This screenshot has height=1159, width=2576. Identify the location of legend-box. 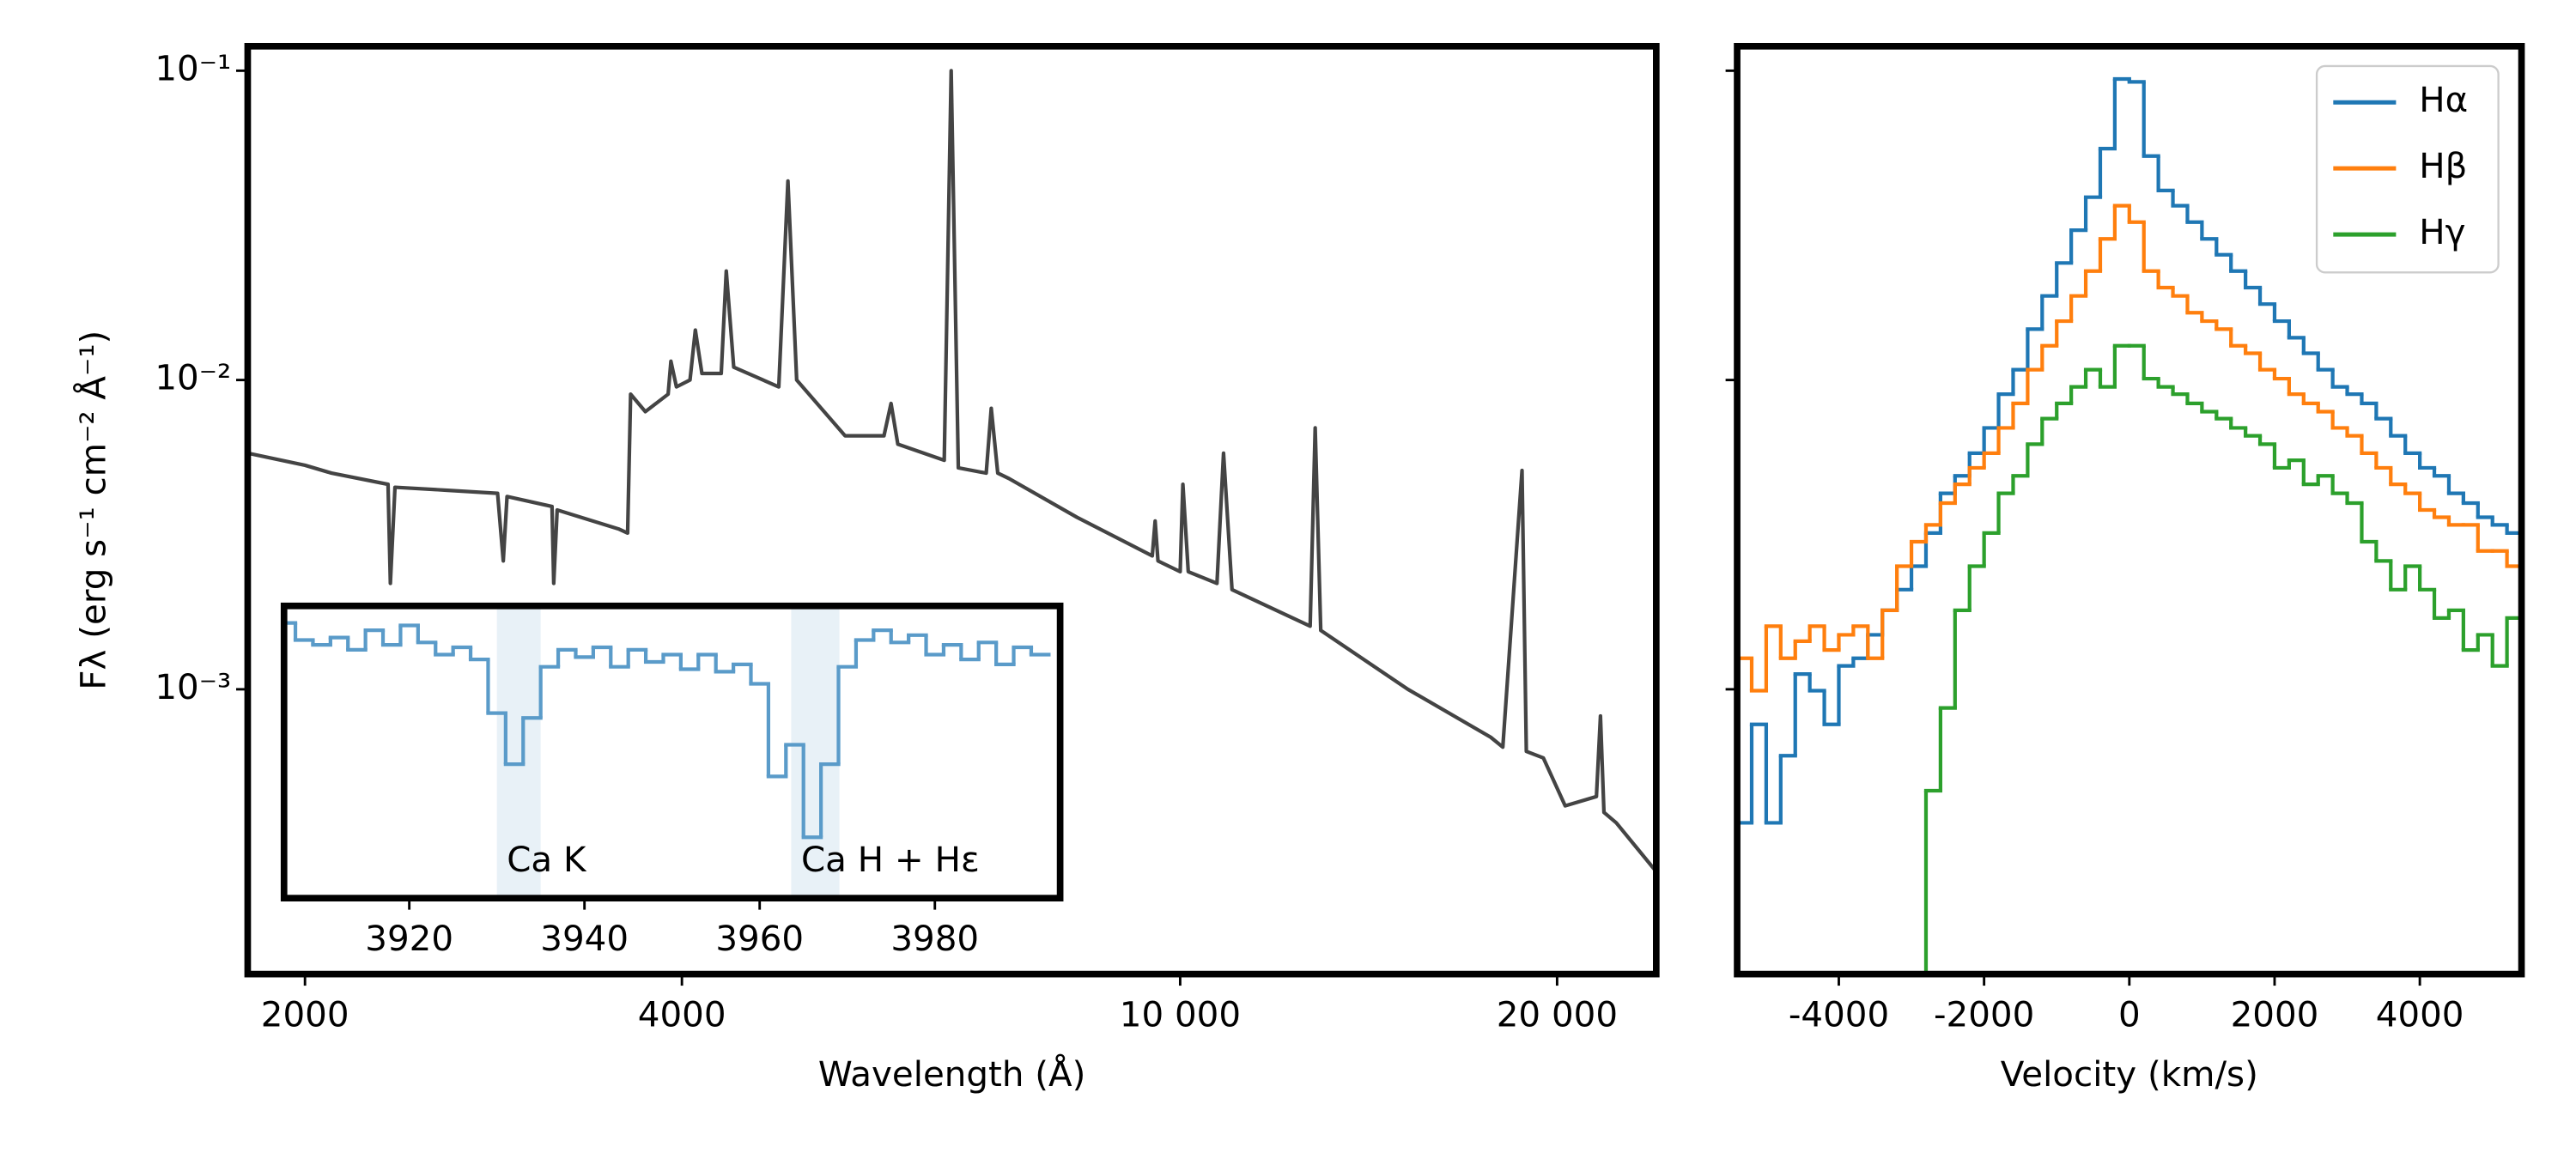
(2407, 169).